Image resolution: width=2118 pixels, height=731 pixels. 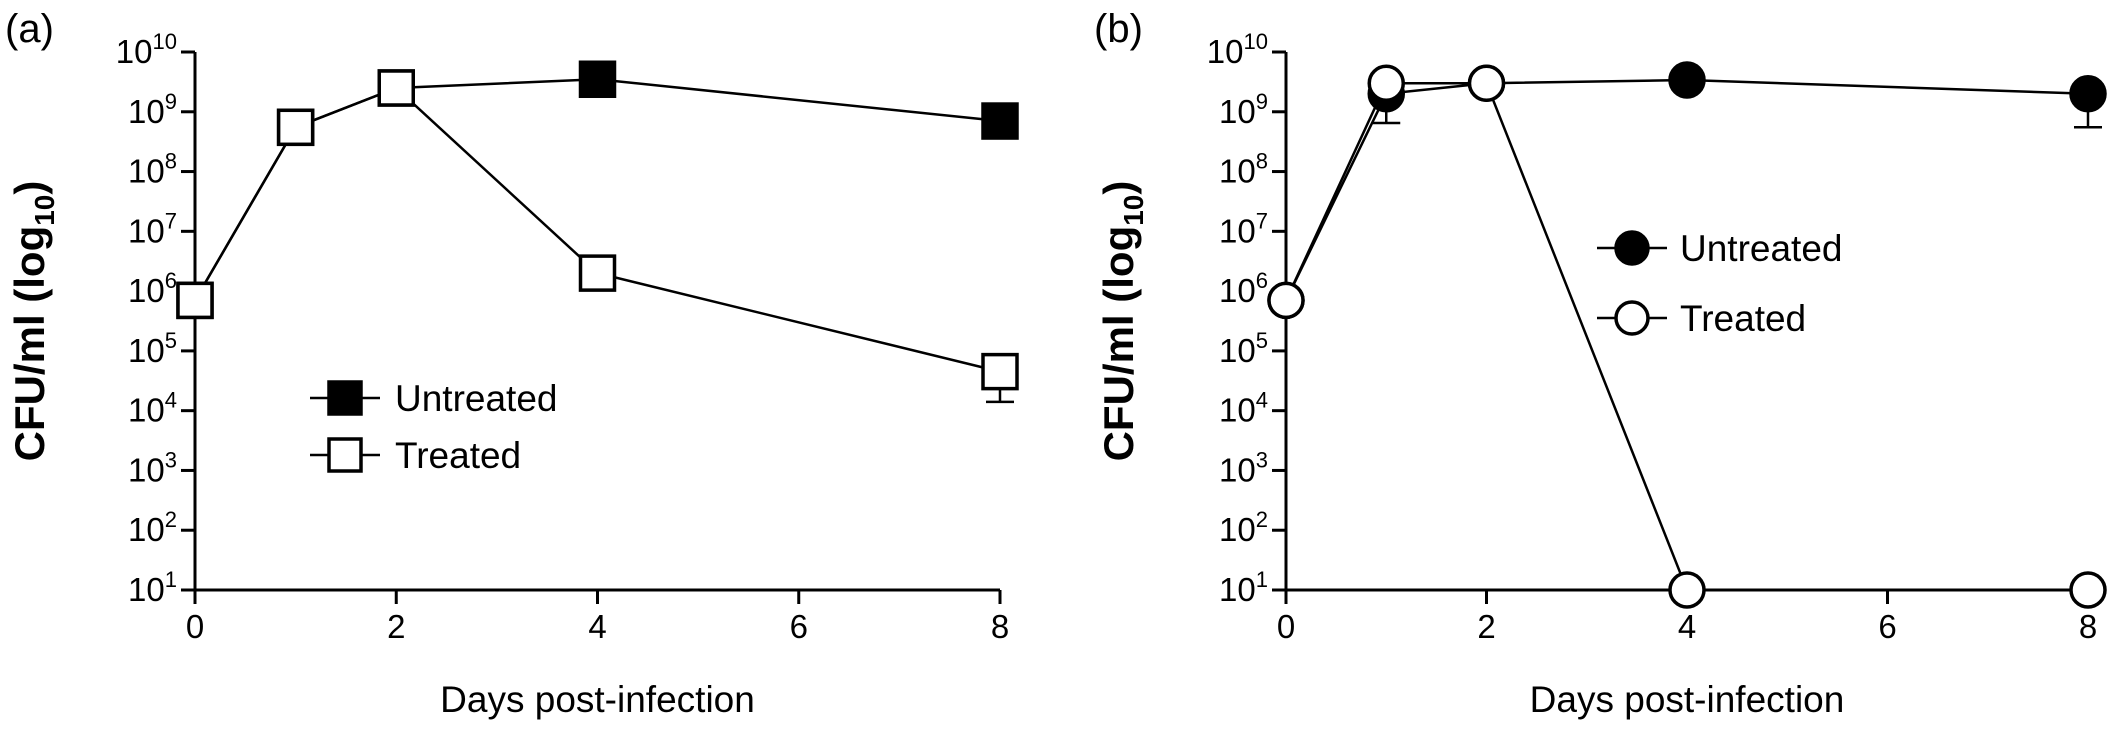 What do you see at coordinates (195, 626) in the screenshot?
I see `x-tick-label: 0` at bounding box center [195, 626].